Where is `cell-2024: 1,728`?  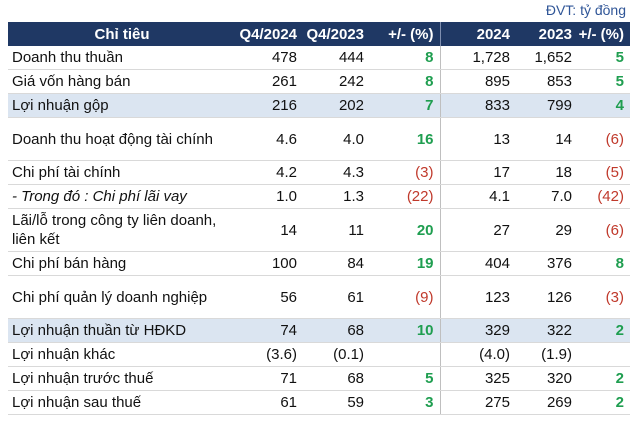
cell-2024: 1,728 is located at coordinates (477, 58).